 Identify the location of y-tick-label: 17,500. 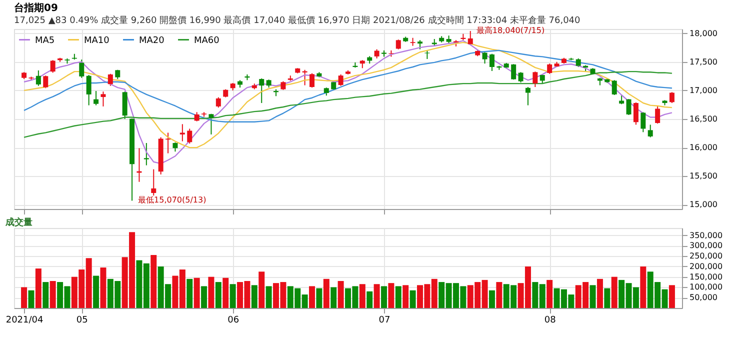
(704, 61).